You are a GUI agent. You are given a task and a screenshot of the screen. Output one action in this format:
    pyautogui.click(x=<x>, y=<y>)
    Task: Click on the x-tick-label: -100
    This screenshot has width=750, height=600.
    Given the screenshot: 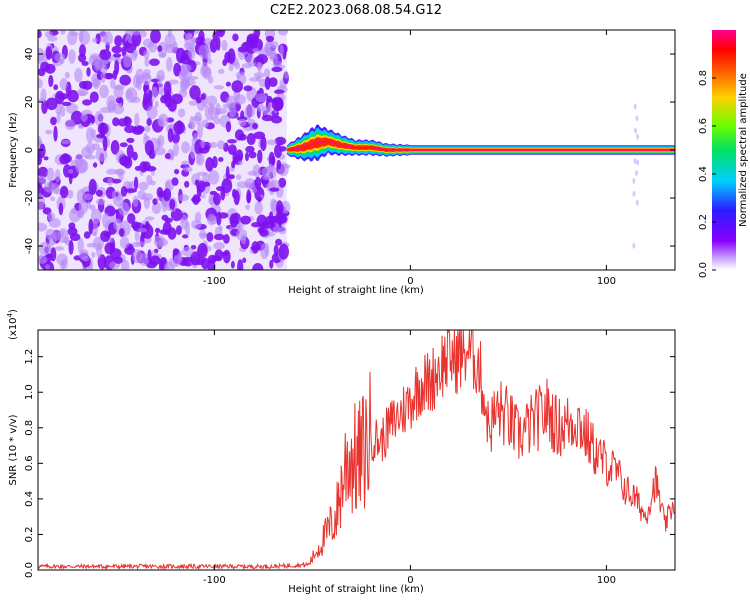 What is the action you would take?
    pyautogui.click(x=214, y=580)
    